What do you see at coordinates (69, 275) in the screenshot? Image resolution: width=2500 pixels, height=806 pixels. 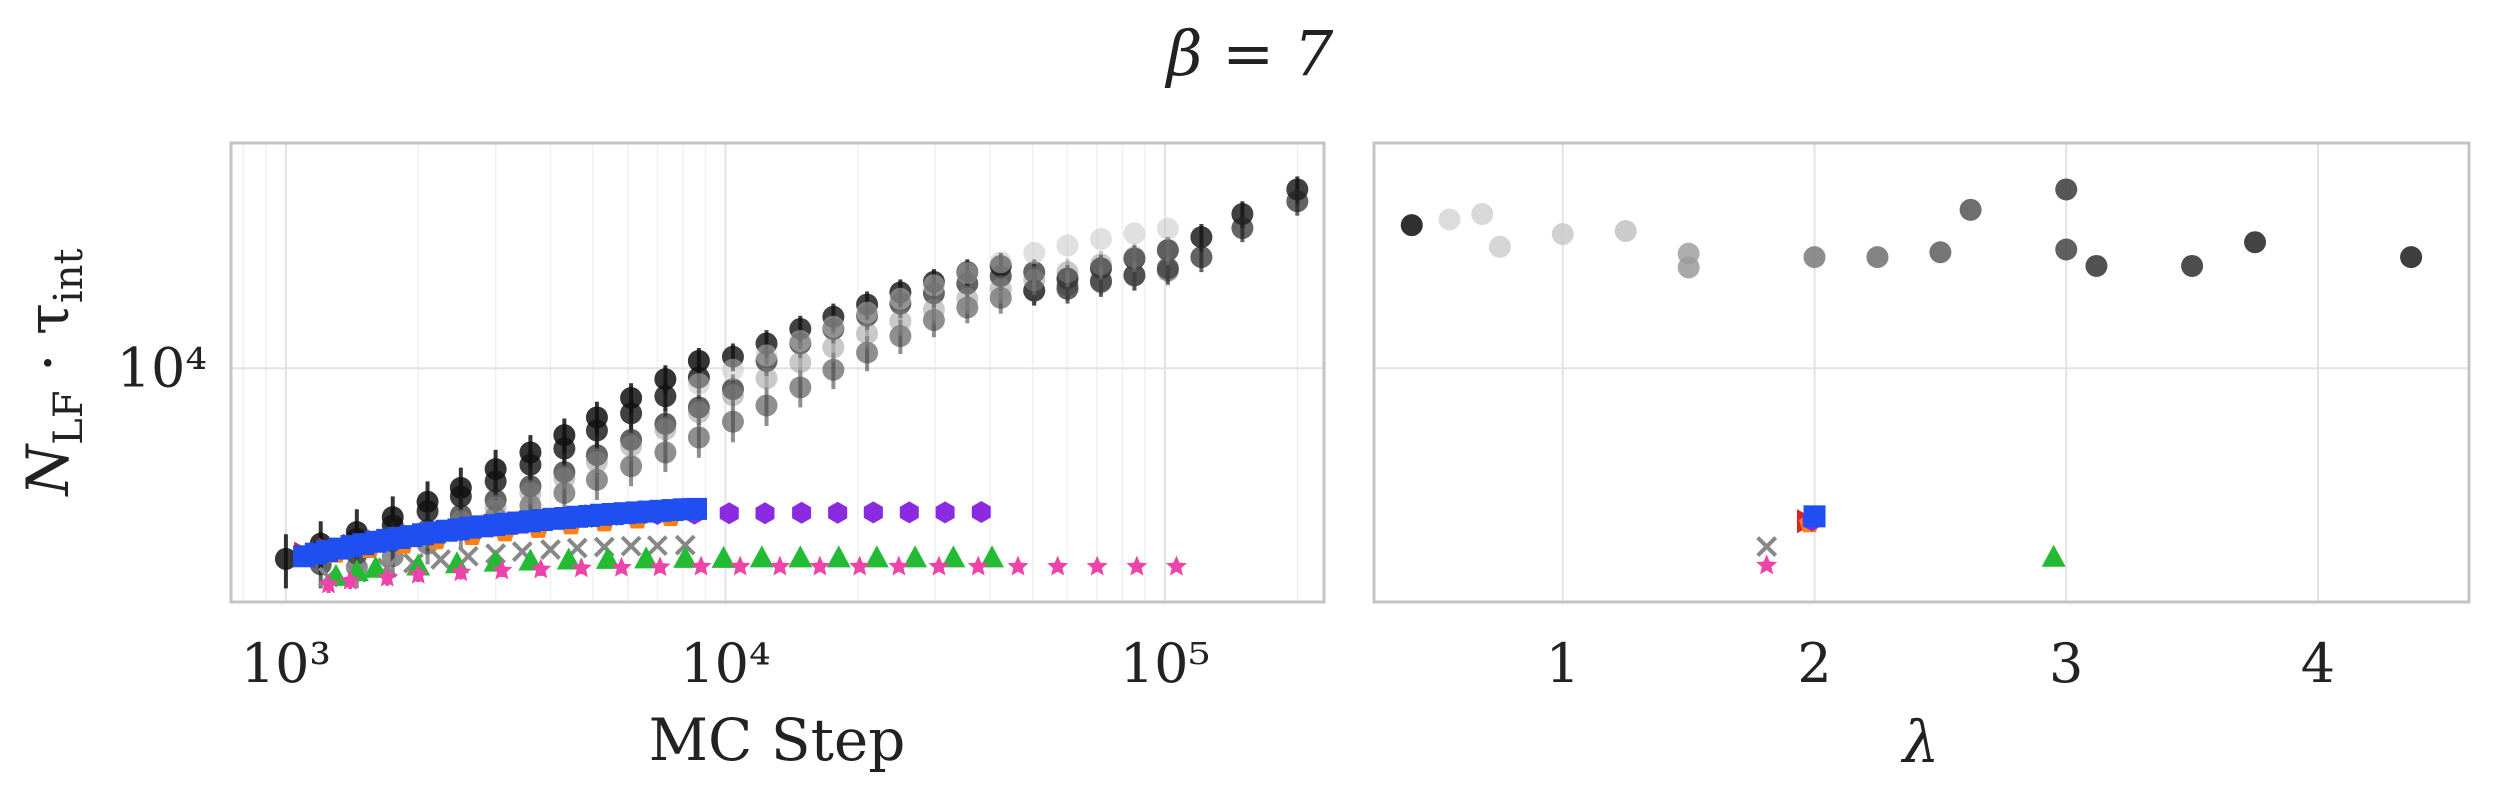 I see `left-y-label-sub2: int` at bounding box center [69, 275].